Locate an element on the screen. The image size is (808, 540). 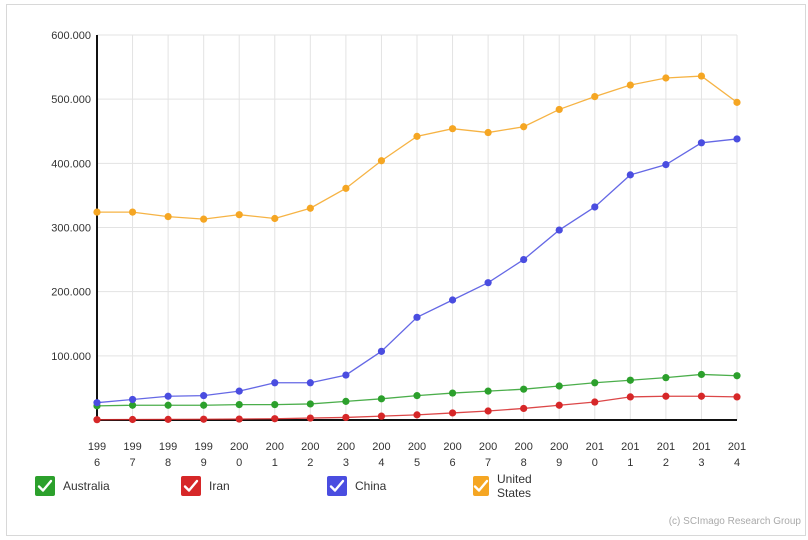
legend-checkbox-china is located at coordinates (337, 486).